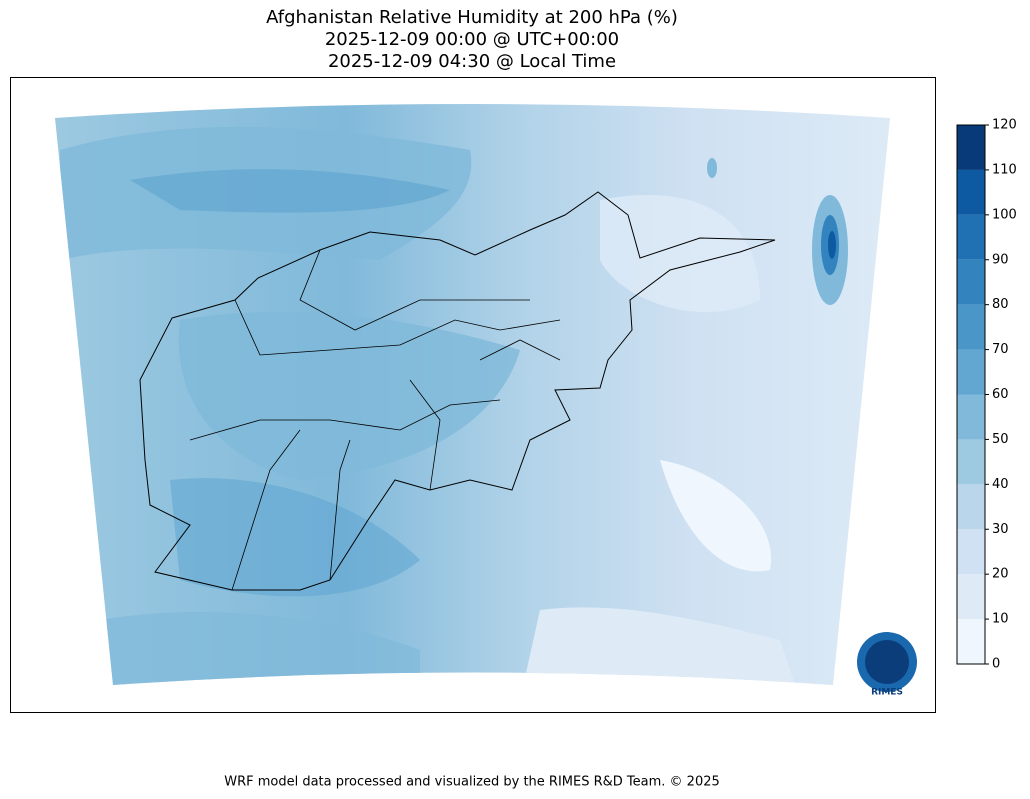  Describe the element at coordinates (1000, 259) in the screenshot. I see `colorbar-tick-label: 90` at that location.